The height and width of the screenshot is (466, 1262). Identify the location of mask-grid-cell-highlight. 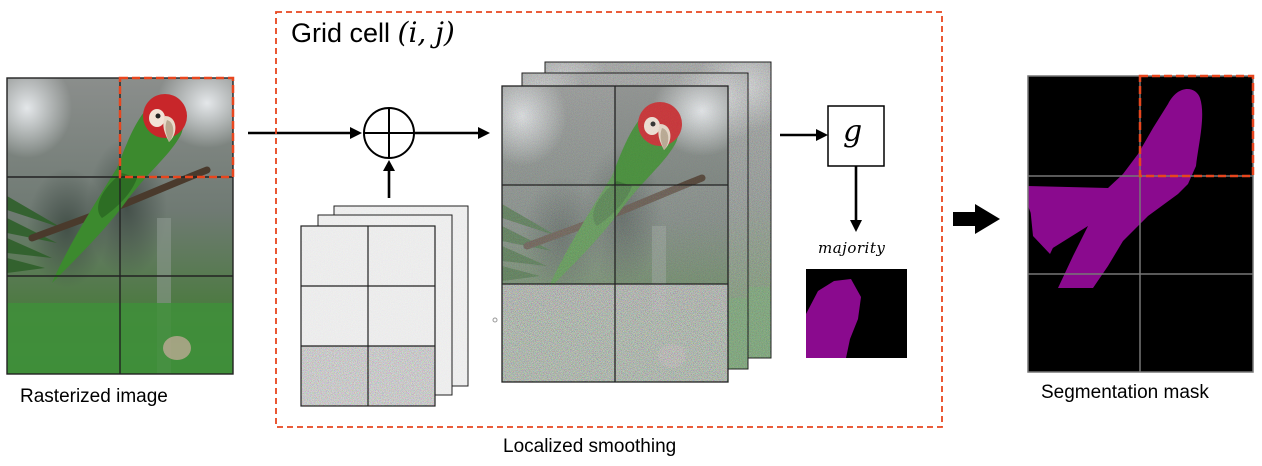
(1196, 126).